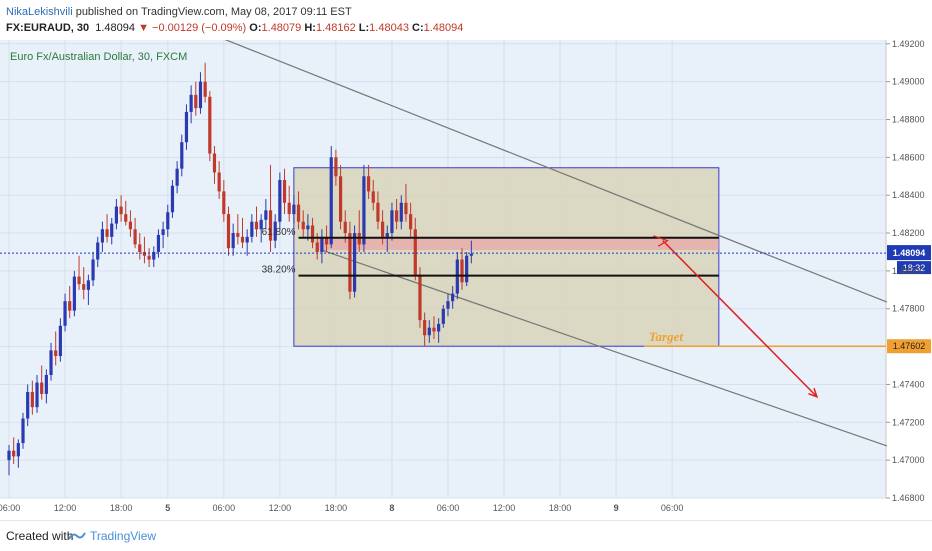 This screenshot has width=932, height=551. I want to click on x-tick-label-8: 06:00, so click(448, 508).